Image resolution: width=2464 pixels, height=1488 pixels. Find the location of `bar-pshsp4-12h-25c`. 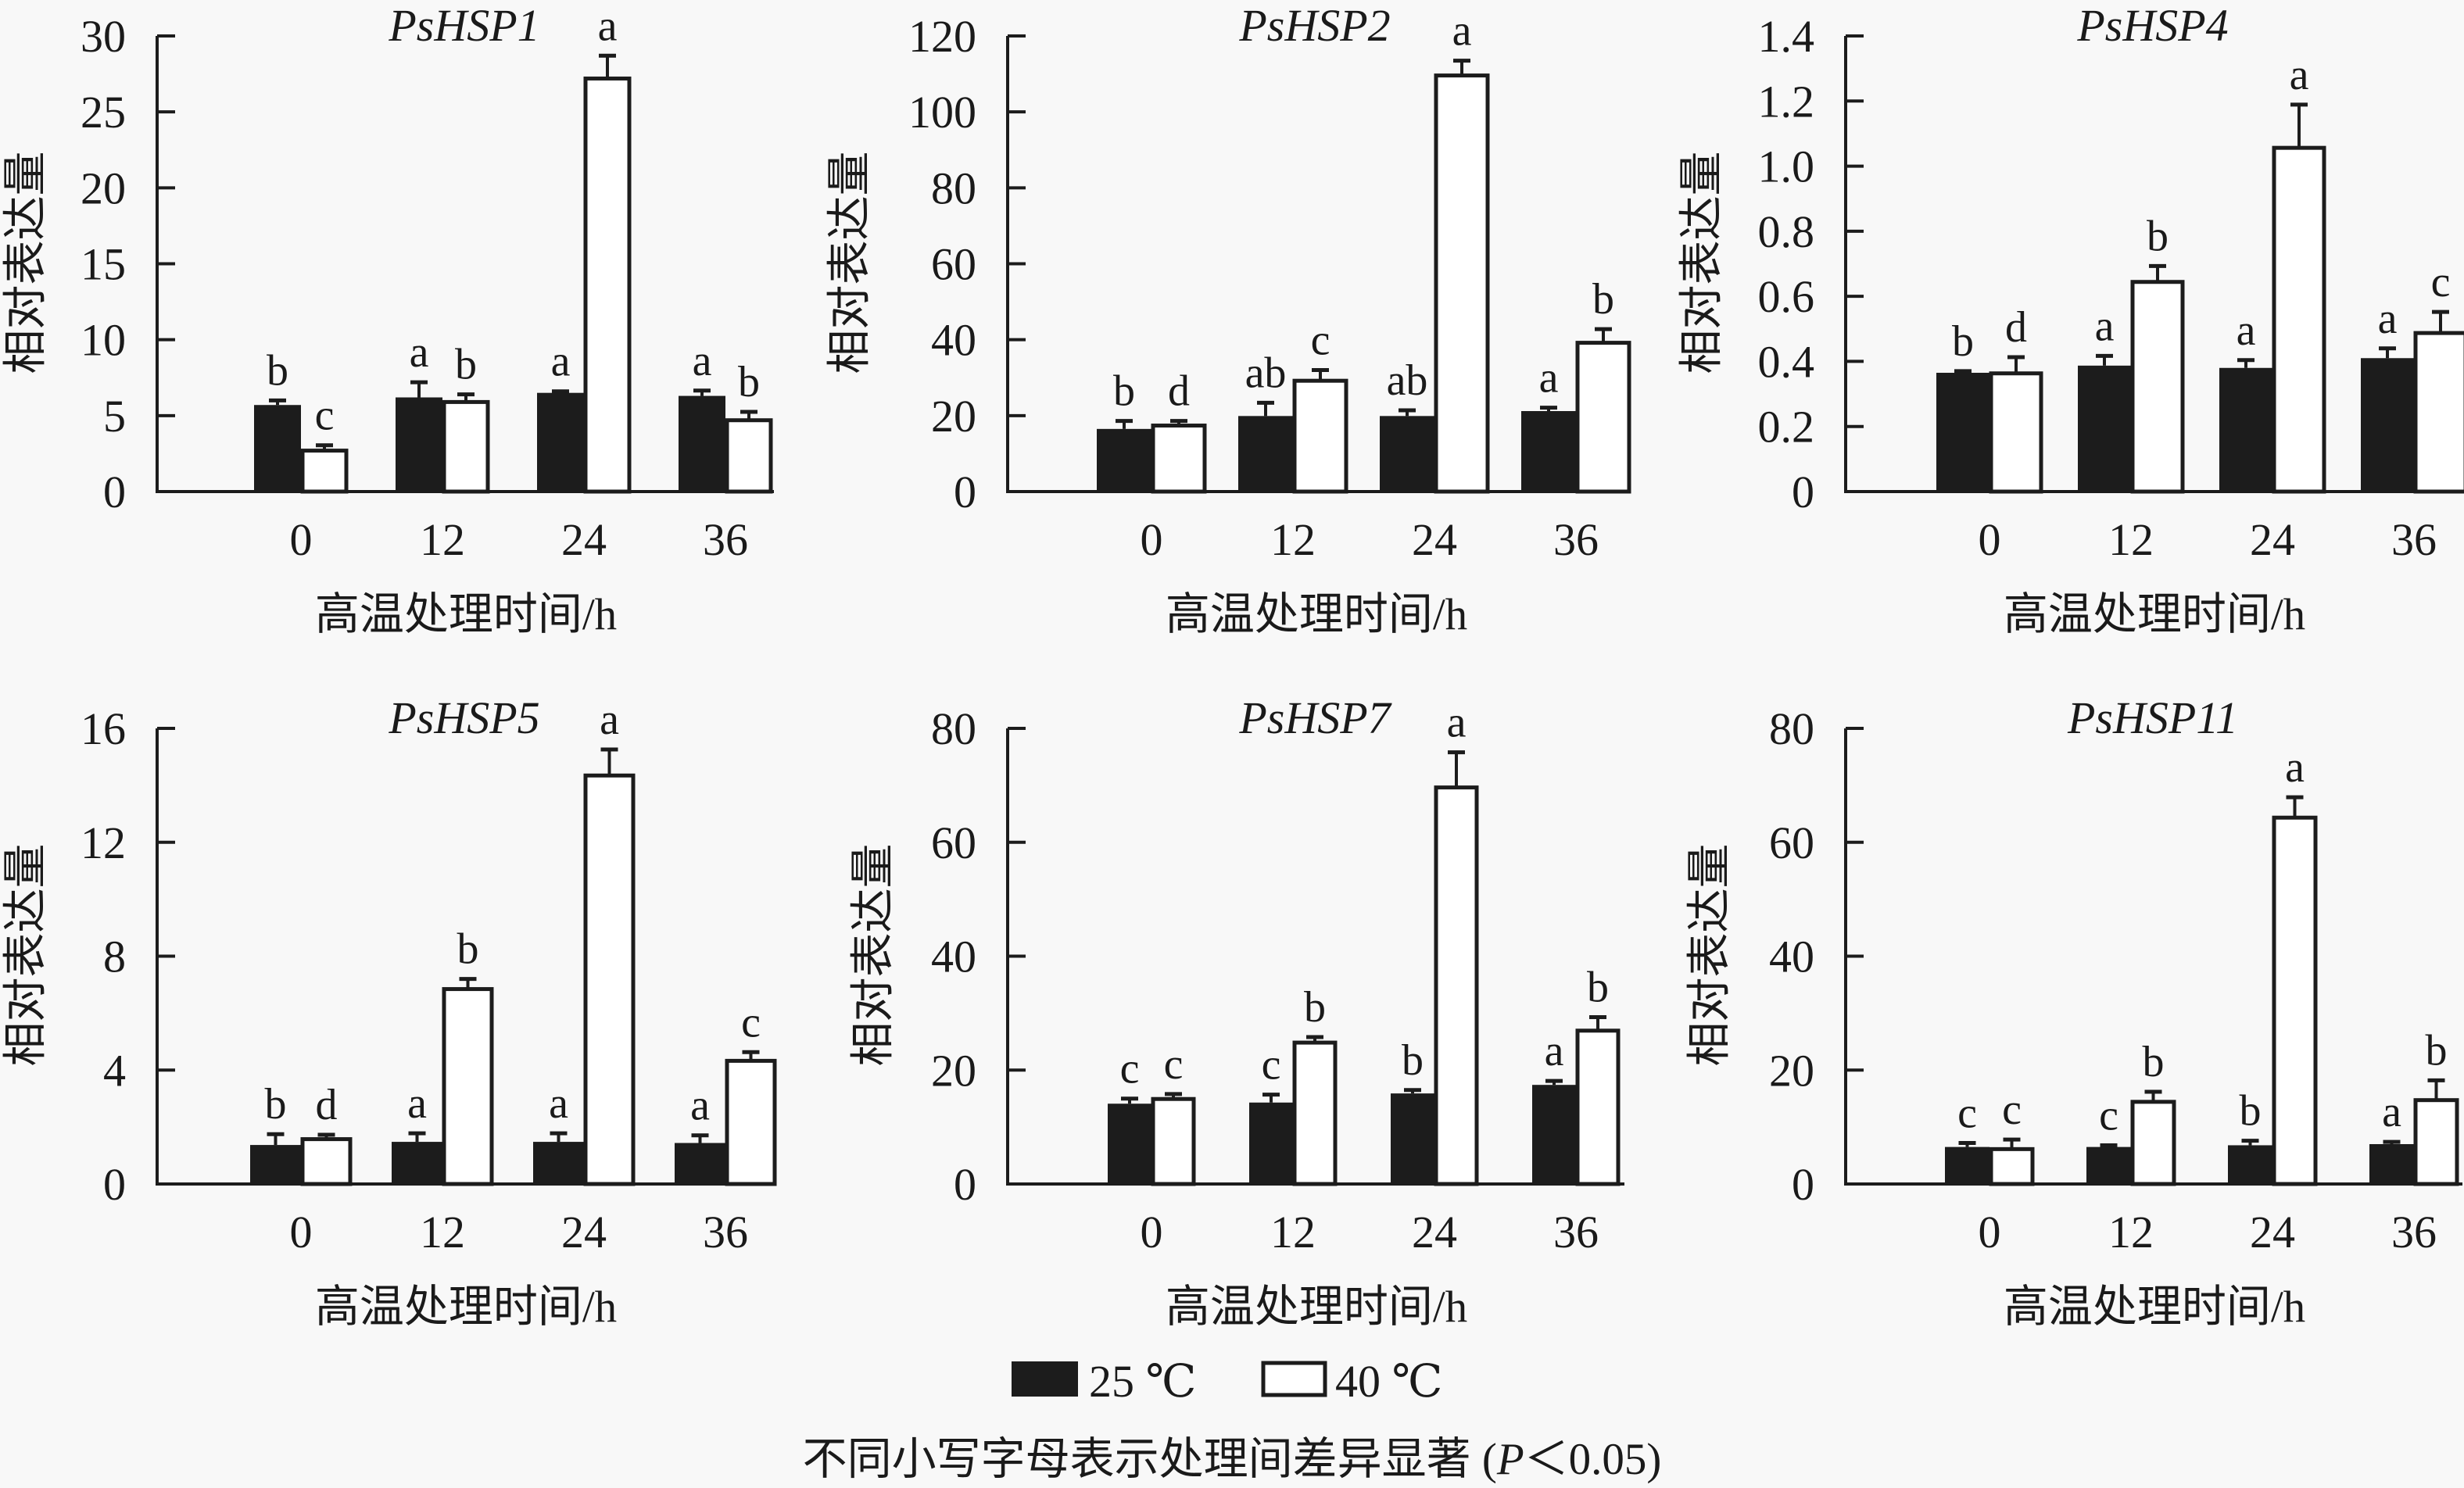

bar-pshsp4-12h-25c is located at coordinates (2104, 428).